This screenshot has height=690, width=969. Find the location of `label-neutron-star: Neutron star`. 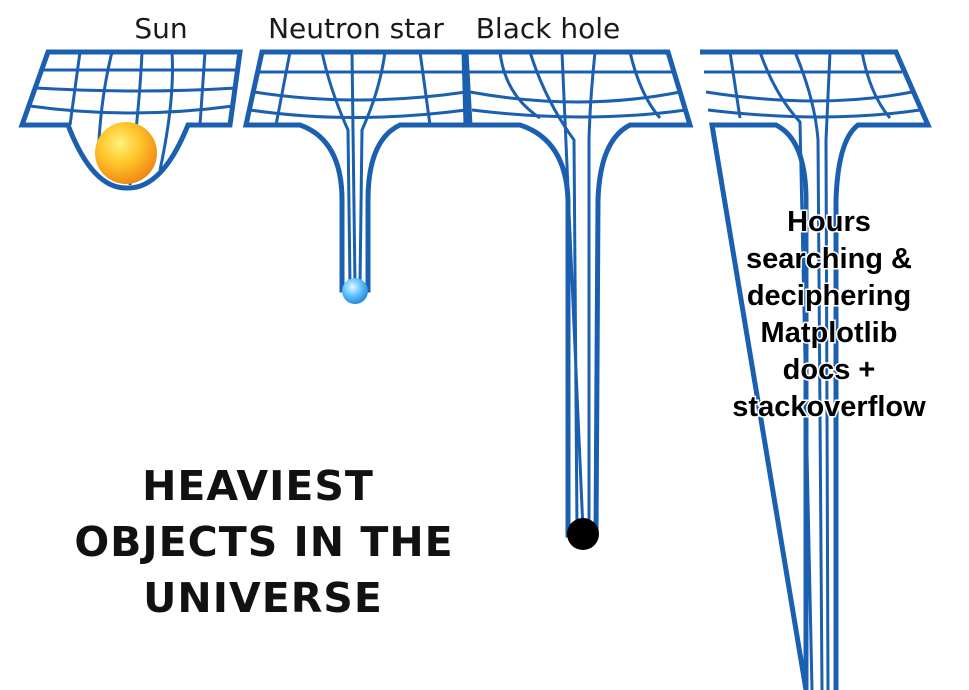

label-neutron-star: Neutron star is located at coordinates (356, 28).